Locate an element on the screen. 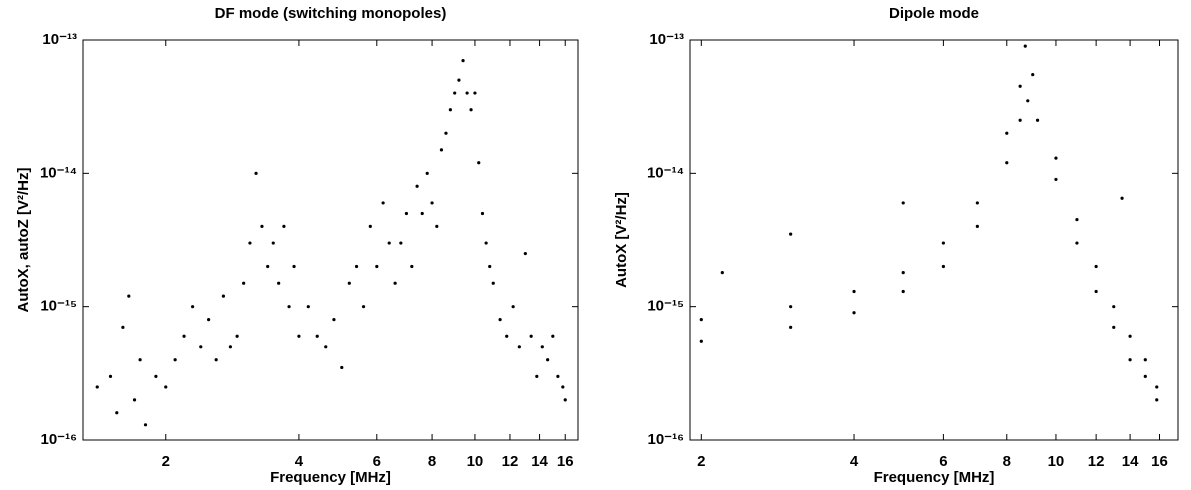 This screenshot has height=490, width=1191. x-axis-label: Frequency [MHz] is located at coordinates (934, 477).